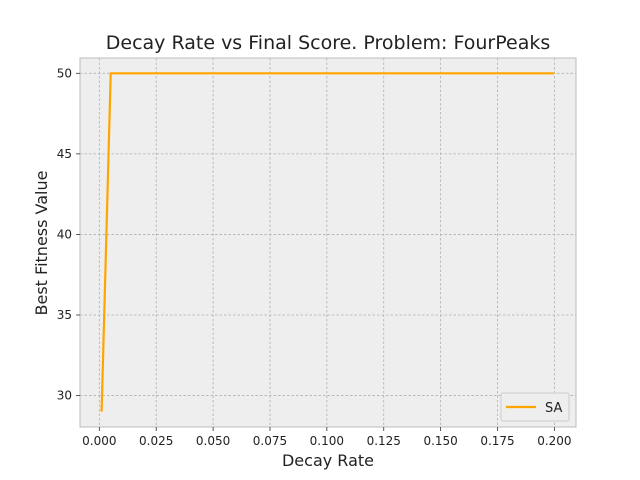 The image size is (640, 480). I want to click on x-tick-label: 0.200, so click(554, 441).